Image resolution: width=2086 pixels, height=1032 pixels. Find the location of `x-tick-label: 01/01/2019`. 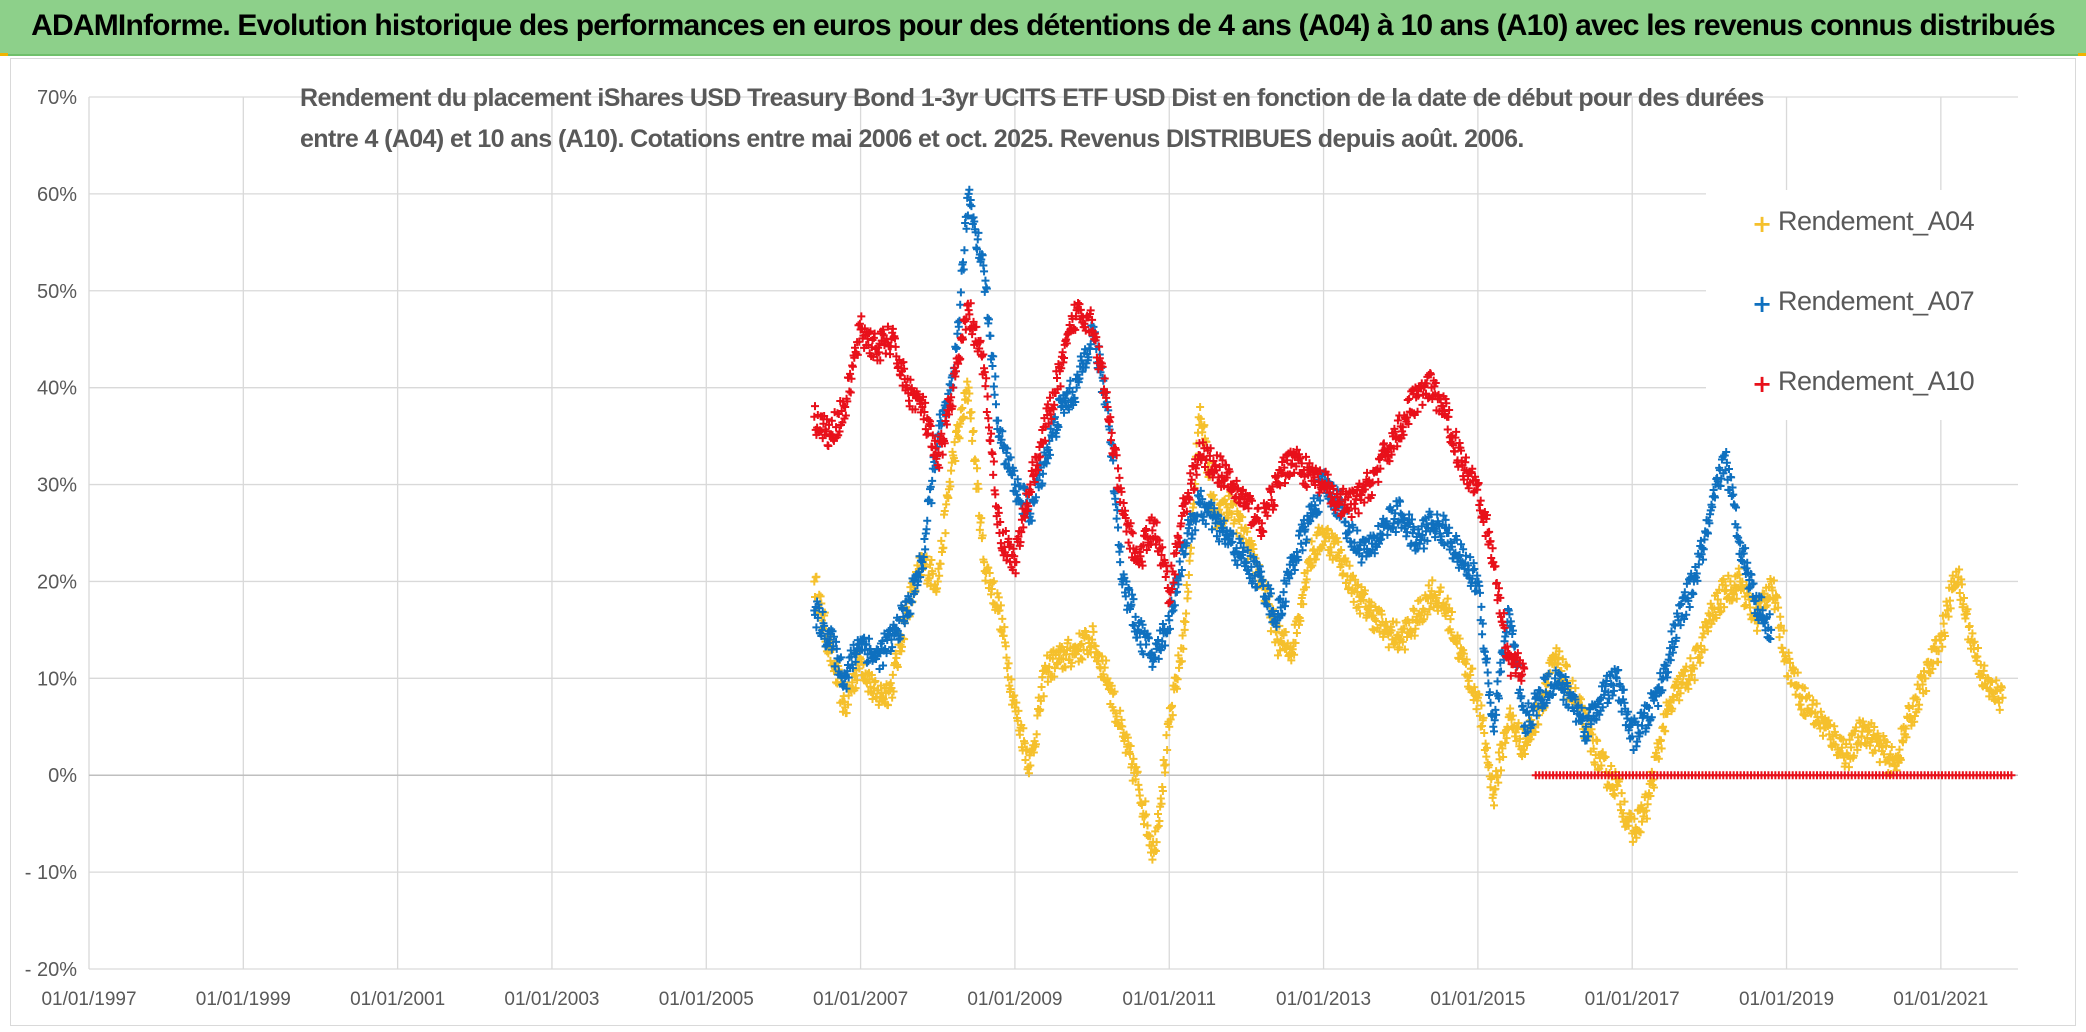

x-tick-label: 01/01/2019 is located at coordinates (1786, 999).